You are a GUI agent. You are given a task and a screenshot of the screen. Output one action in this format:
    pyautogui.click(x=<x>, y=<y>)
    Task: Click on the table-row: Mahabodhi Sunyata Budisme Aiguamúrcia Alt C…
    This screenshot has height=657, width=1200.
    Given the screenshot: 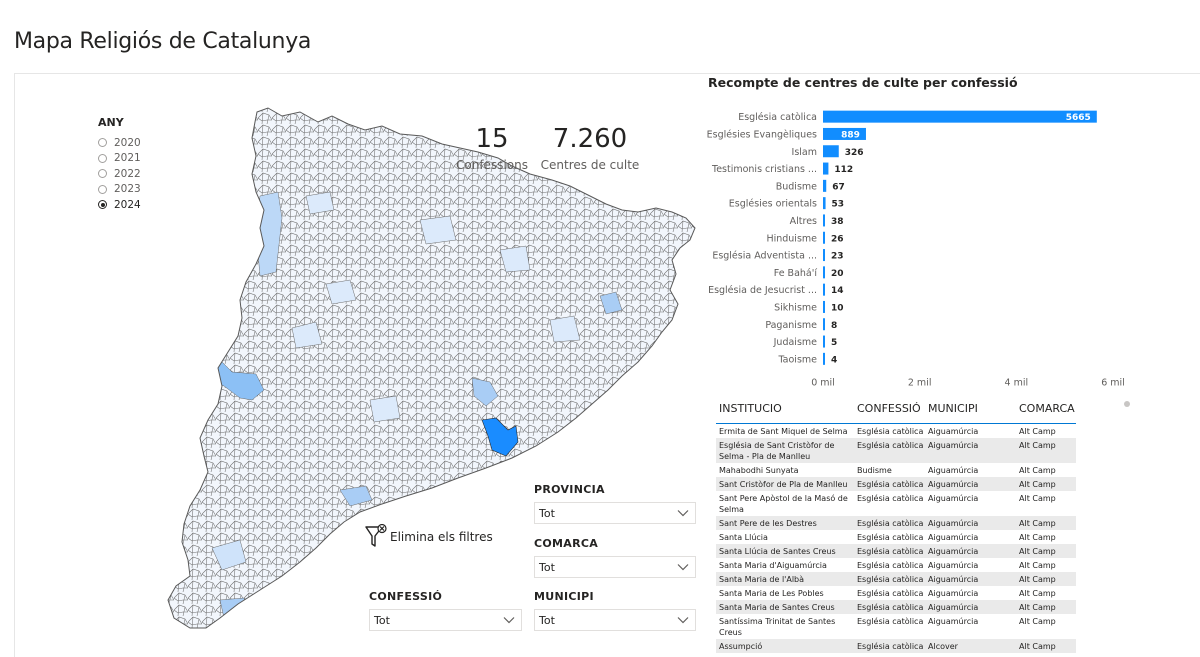 What is the action you would take?
    pyautogui.click(x=896, y=470)
    